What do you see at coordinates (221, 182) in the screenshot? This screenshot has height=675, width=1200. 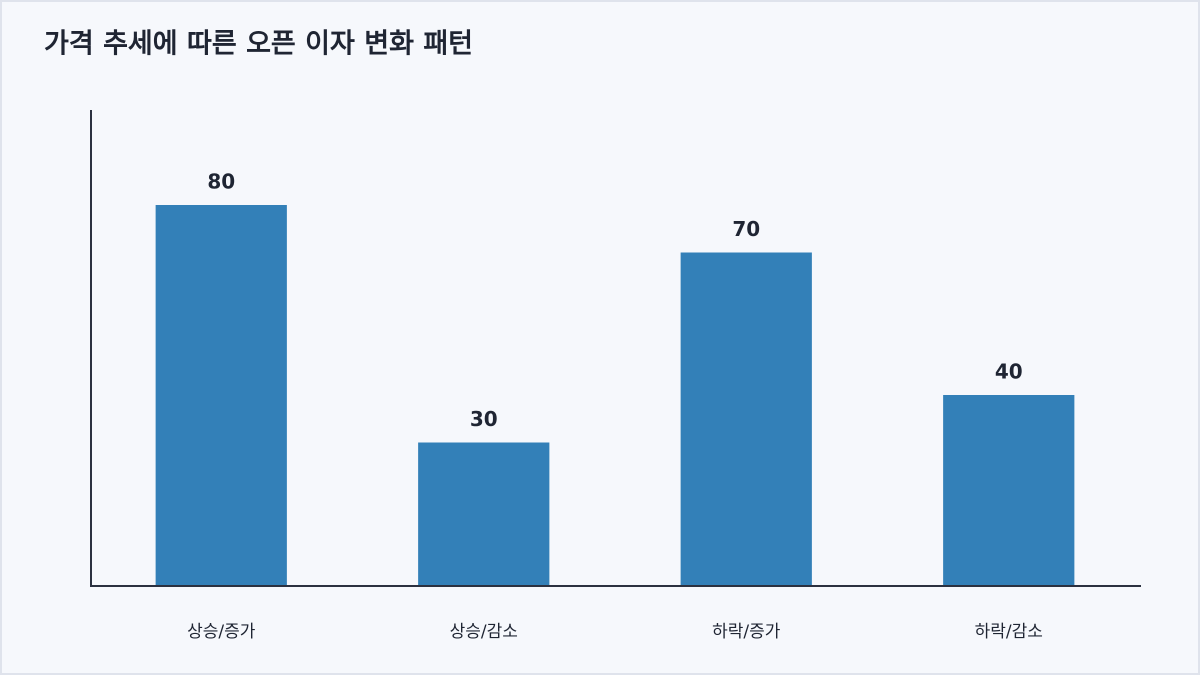 I see `value-label: 80` at bounding box center [221, 182].